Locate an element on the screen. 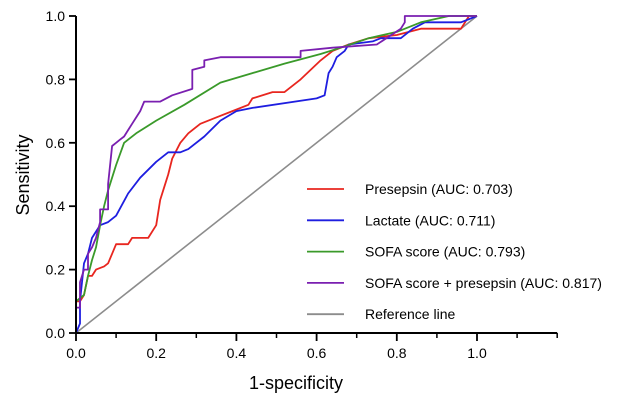 The height and width of the screenshot is (400, 637). x-tick-label-1: 0.2 is located at coordinates (156, 353).